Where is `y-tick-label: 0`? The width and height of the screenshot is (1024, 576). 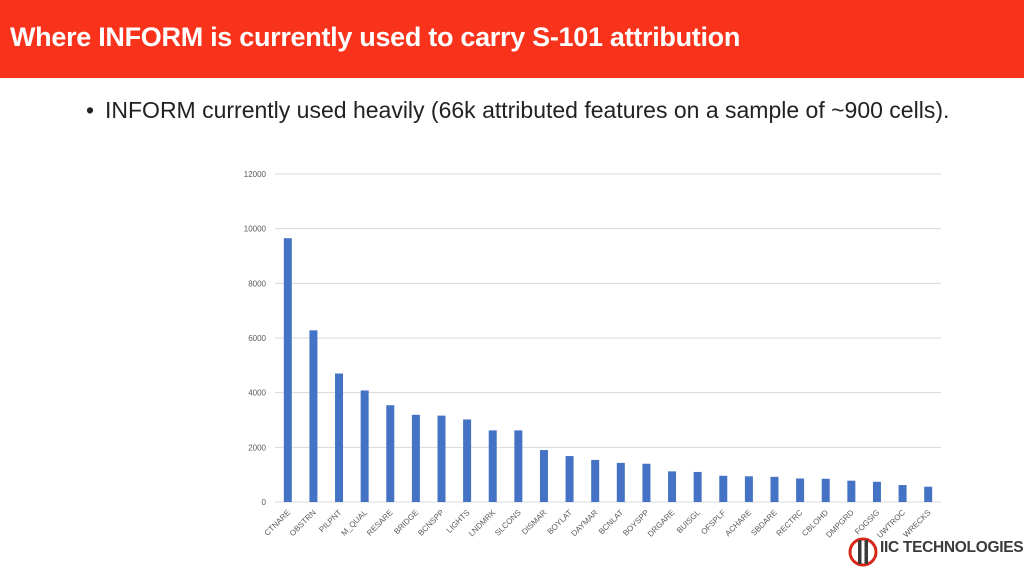 y-tick-label: 0 is located at coordinates (264, 502).